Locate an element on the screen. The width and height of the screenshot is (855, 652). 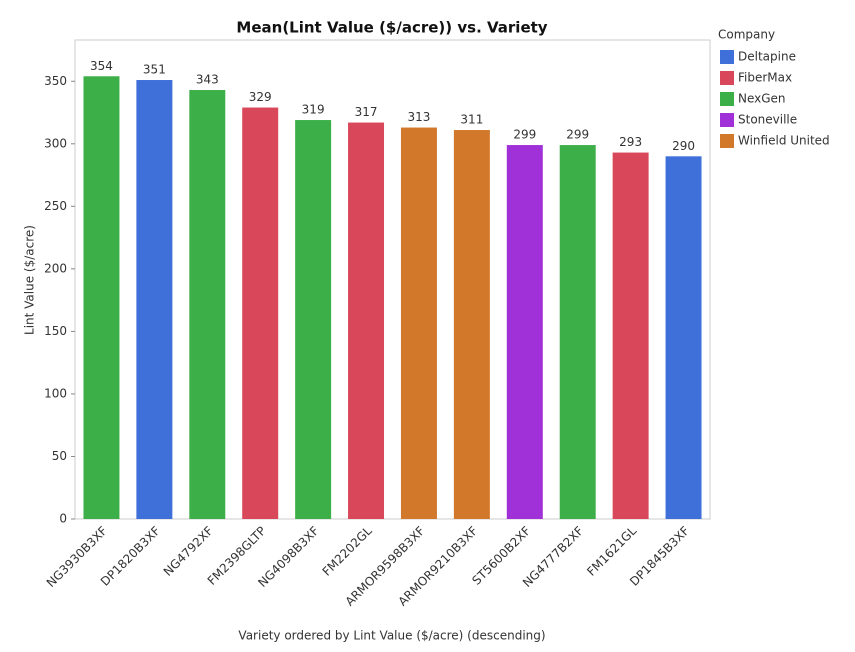
legend-label: Winfield United is located at coordinates (784, 141).